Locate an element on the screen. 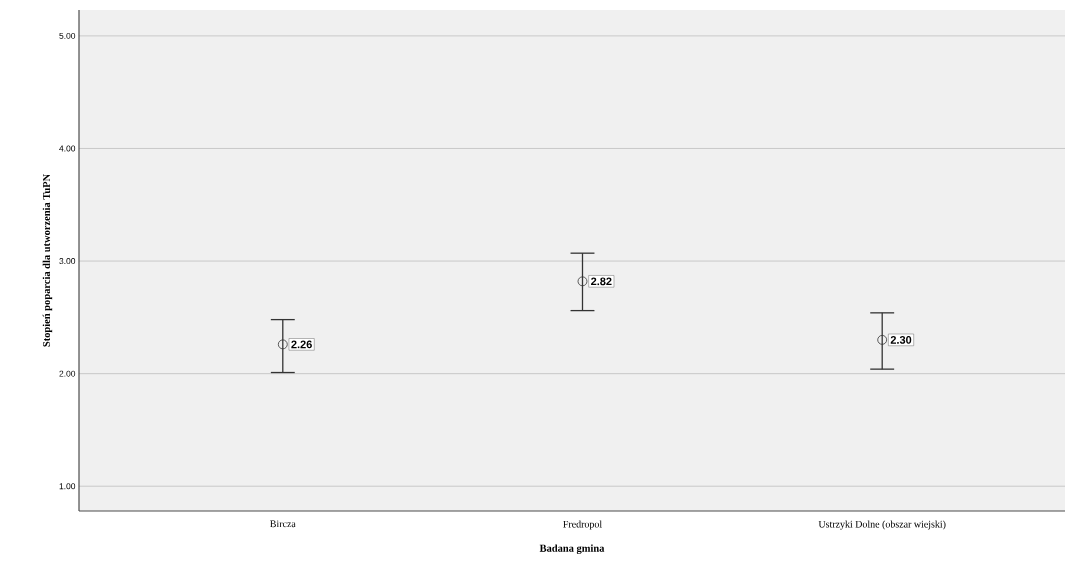 This screenshot has height=584, width=1074. y-tick-label: 5.00 is located at coordinates (67, 35).